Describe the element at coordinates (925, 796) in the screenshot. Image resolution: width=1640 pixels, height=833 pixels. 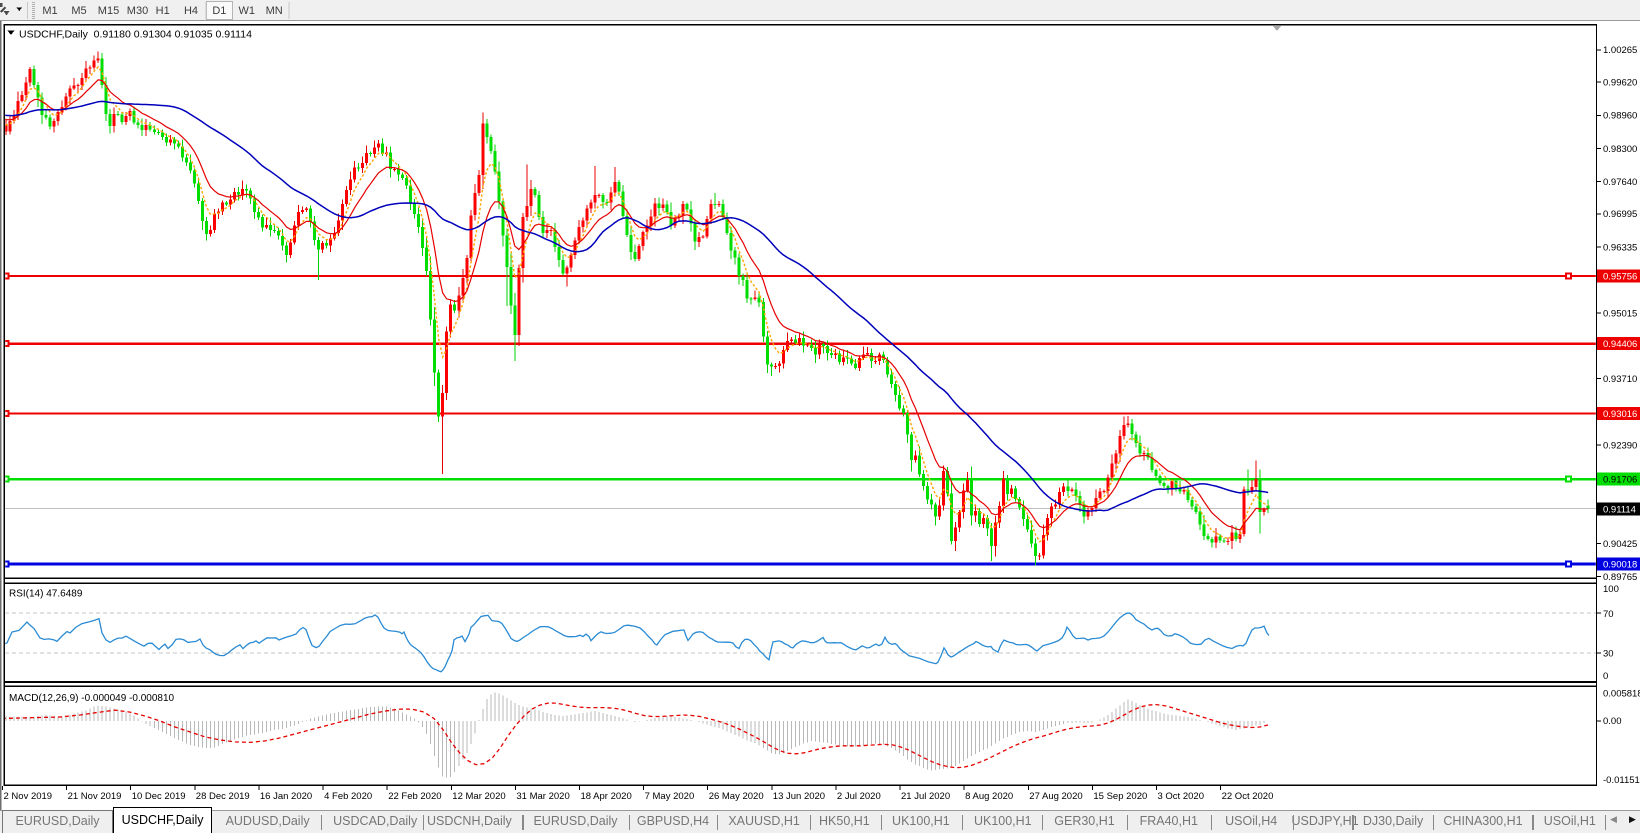
I see `svg-text: 21 Jul 2020` at that location.